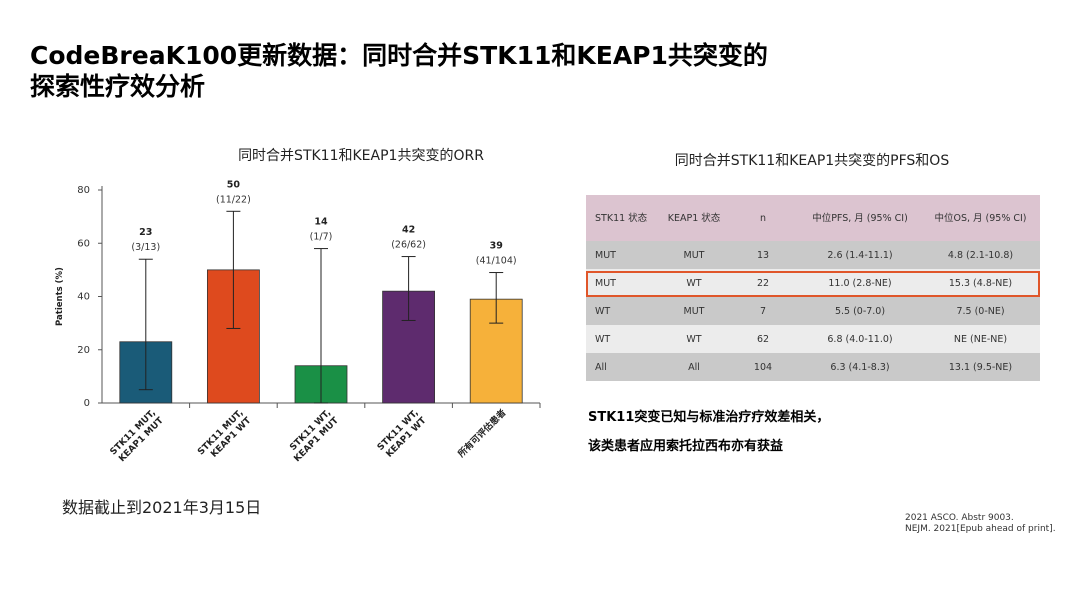  I want to click on cell-pfs: 6.3 (4.1-8.3), so click(860, 367).